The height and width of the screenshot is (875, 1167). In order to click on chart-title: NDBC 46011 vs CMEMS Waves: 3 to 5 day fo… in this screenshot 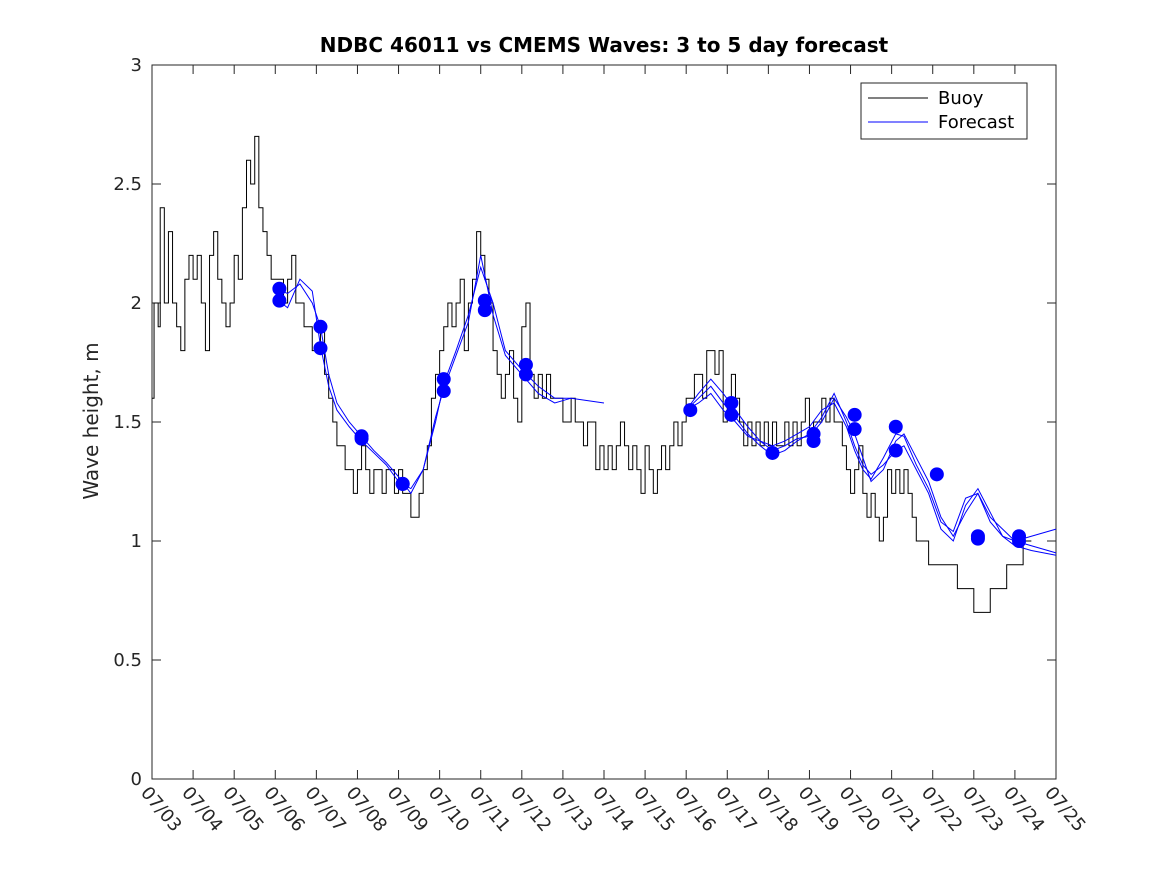, I will do `click(604, 45)`.